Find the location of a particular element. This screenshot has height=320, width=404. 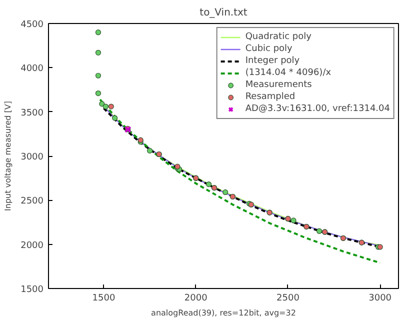

x-tick-label: 2500 is located at coordinates (288, 299).